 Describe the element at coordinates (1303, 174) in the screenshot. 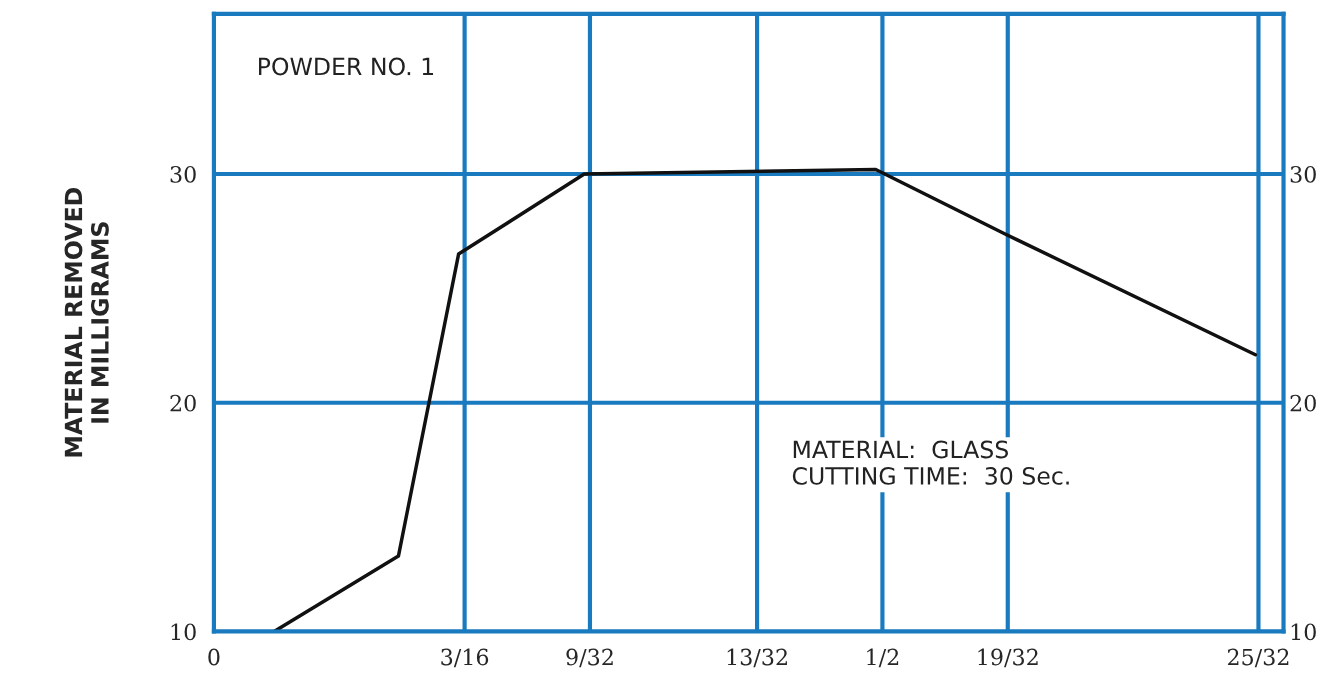

I see `y2-tick-label: 30` at that location.